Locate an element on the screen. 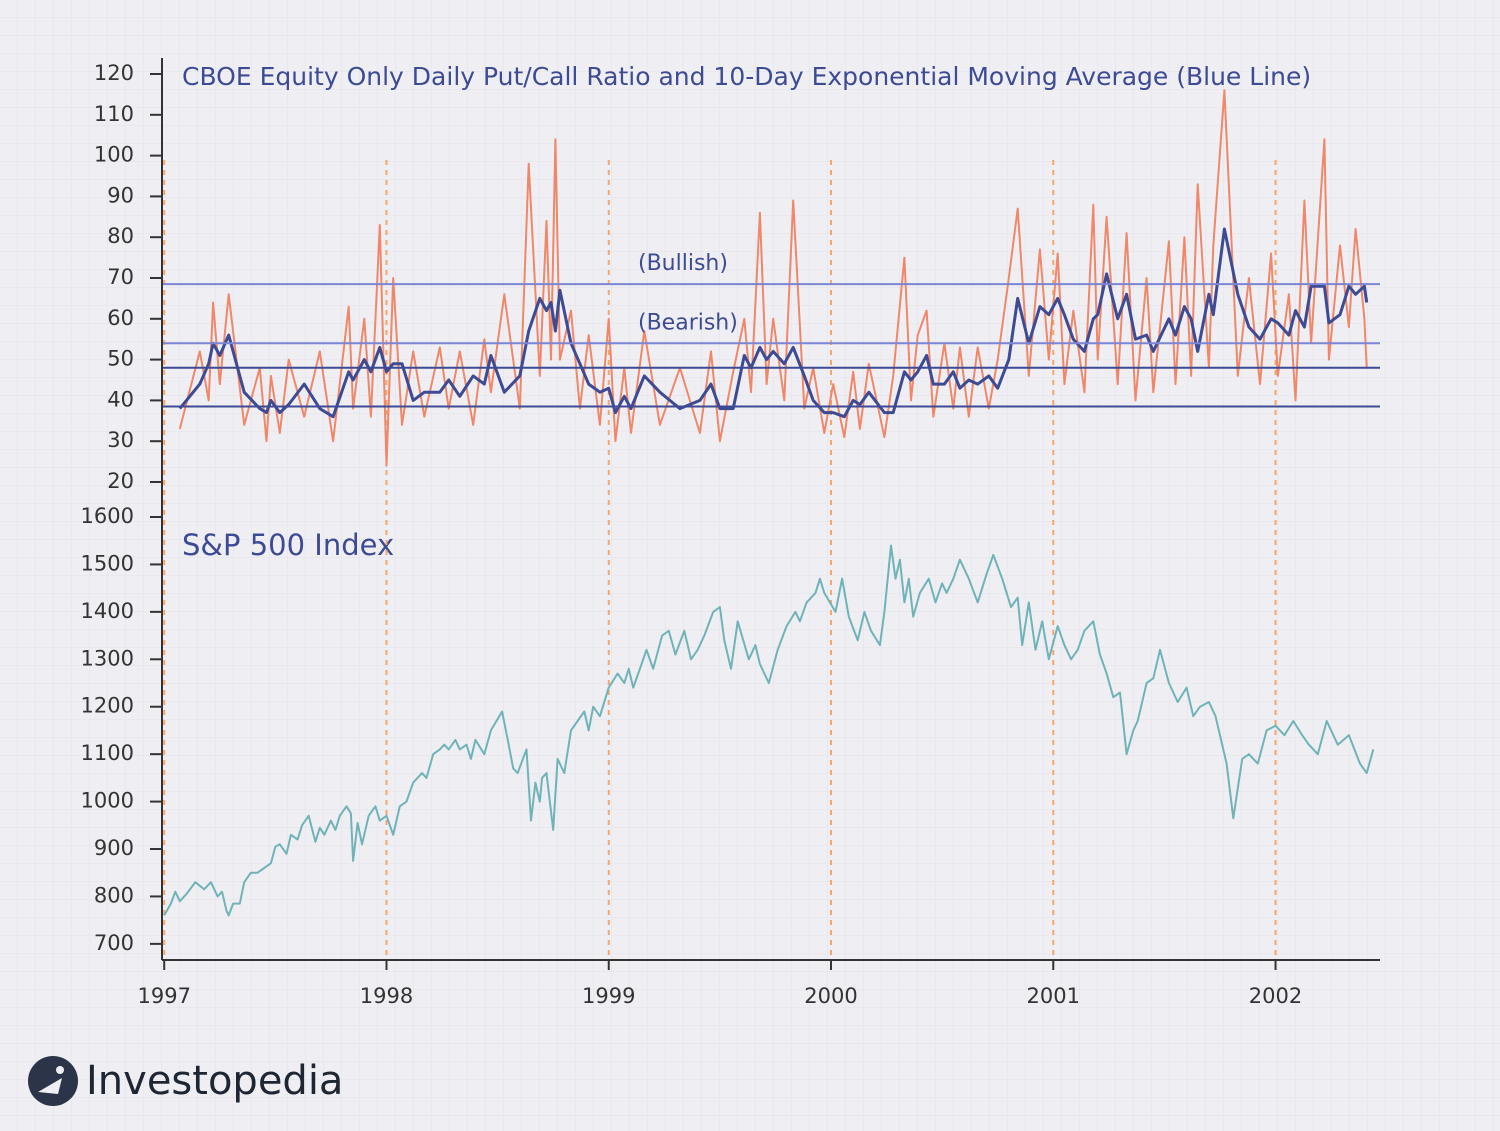 The width and height of the screenshot is (1500, 1131). y-tick-label: 90 is located at coordinates (120, 195).